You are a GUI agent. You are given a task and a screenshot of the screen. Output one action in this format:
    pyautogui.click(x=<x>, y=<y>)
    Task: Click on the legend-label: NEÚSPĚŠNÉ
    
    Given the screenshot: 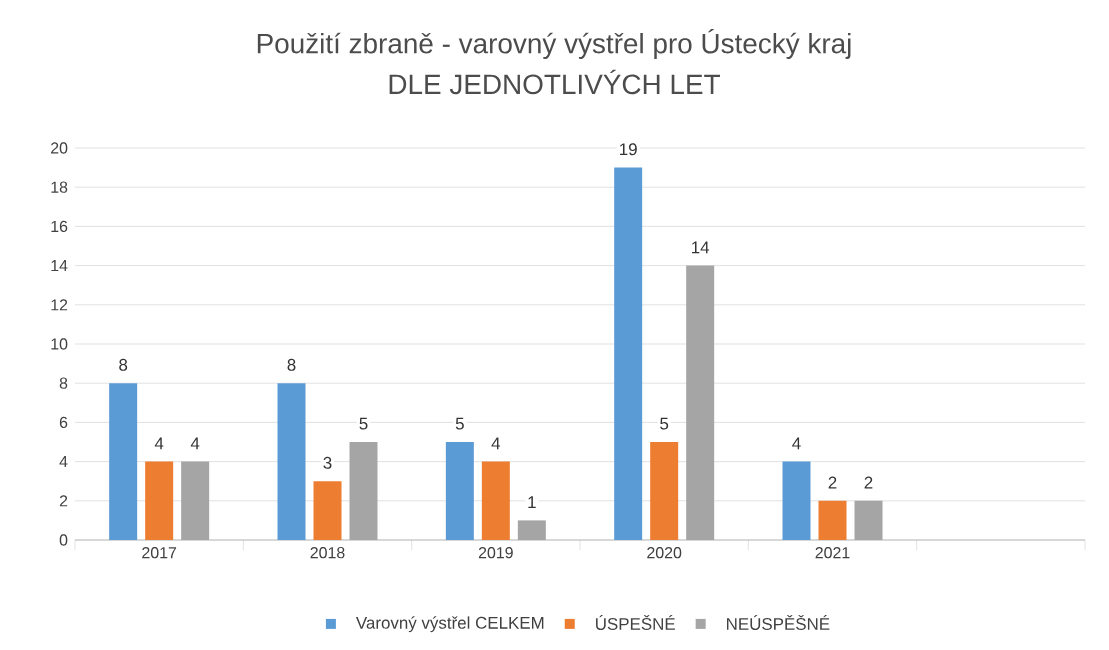 What is the action you would take?
    pyautogui.click(x=778, y=622)
    